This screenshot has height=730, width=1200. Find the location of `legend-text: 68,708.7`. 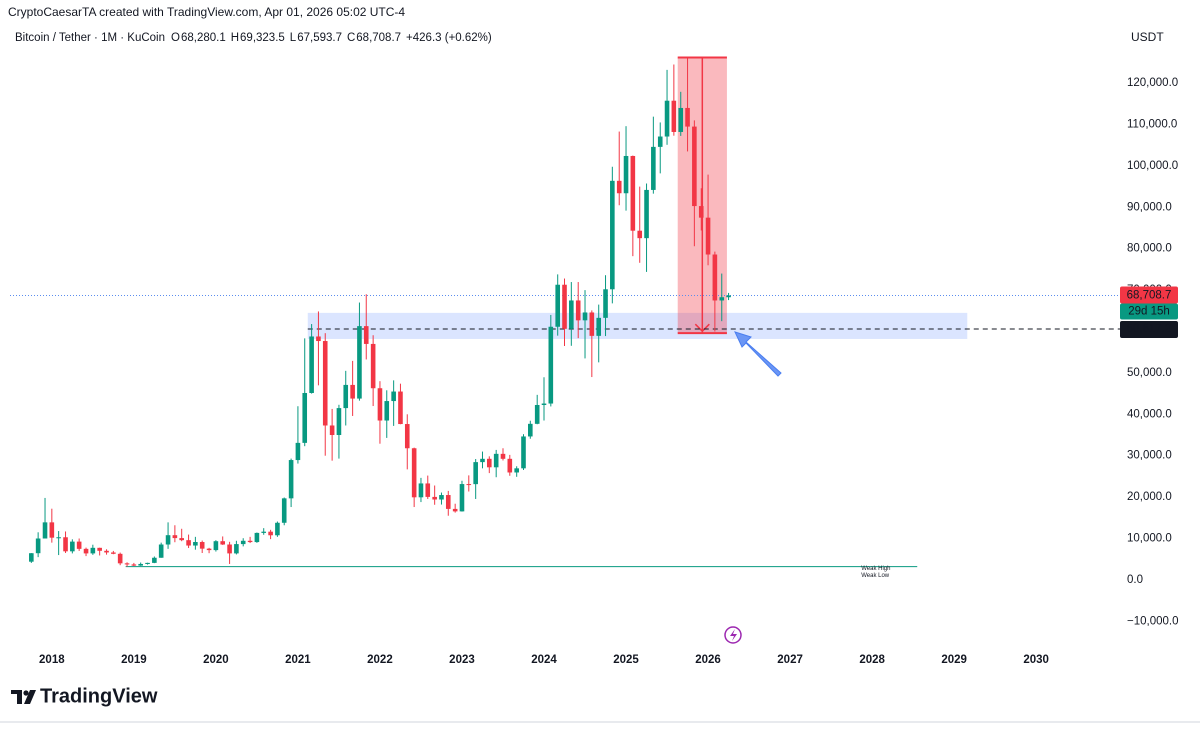

legend-text: 68,708.7 is located at coordinates (378, 38).